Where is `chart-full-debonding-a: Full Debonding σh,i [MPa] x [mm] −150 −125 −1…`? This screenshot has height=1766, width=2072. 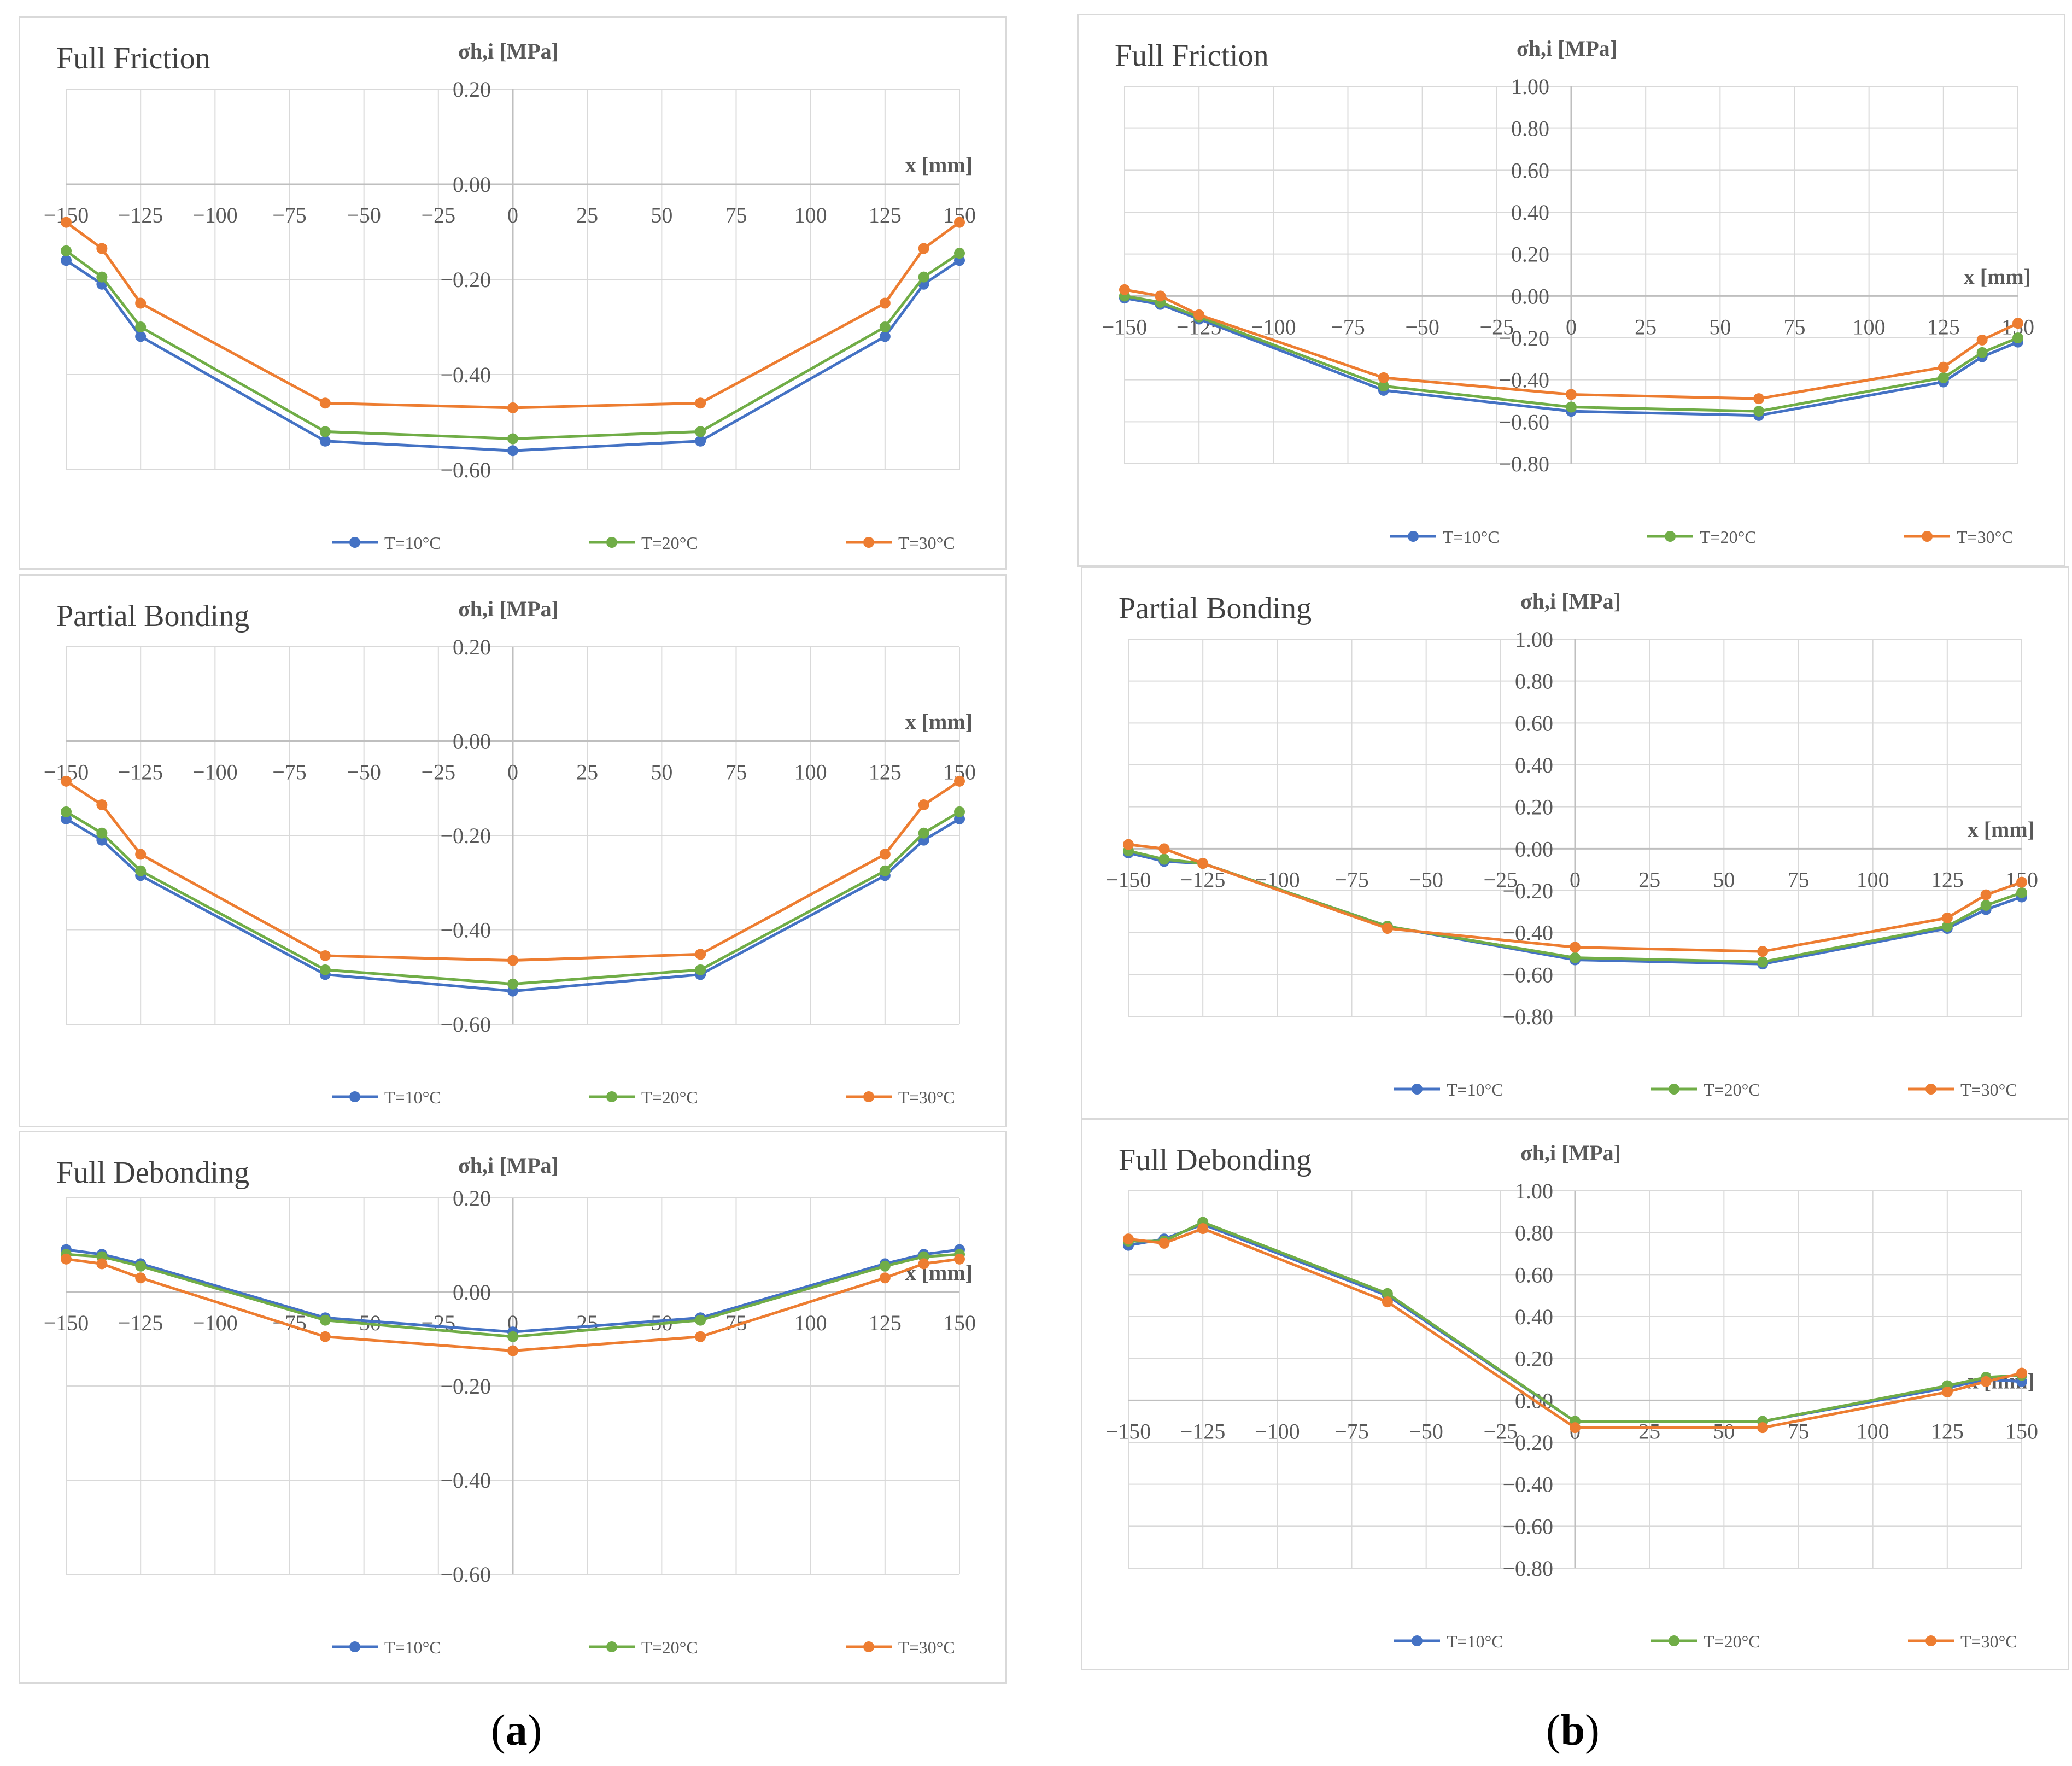
chart-full-debonding-a: Full Debonding σh,i [MPa] x [mm] −150 −125 −1… is located at coordinates (513, 1407).